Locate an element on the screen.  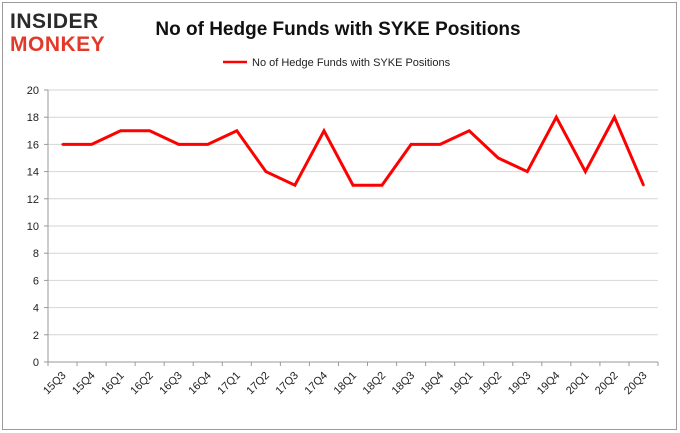
x-tick-label: 18Q2 is located at coordinates (375, 384).